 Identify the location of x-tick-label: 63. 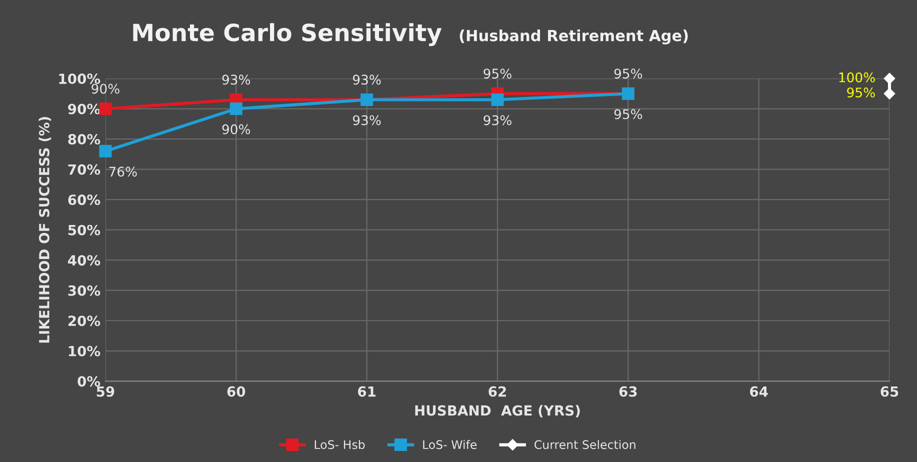
(628, 391).